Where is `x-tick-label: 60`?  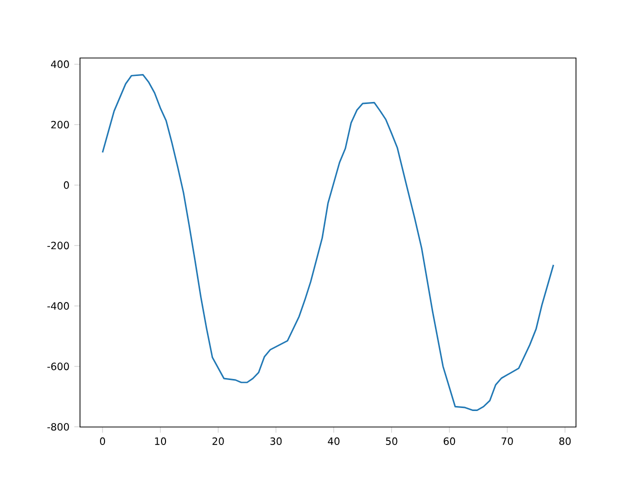
x-tick-label: 60 is located at coordinates (450, 441).